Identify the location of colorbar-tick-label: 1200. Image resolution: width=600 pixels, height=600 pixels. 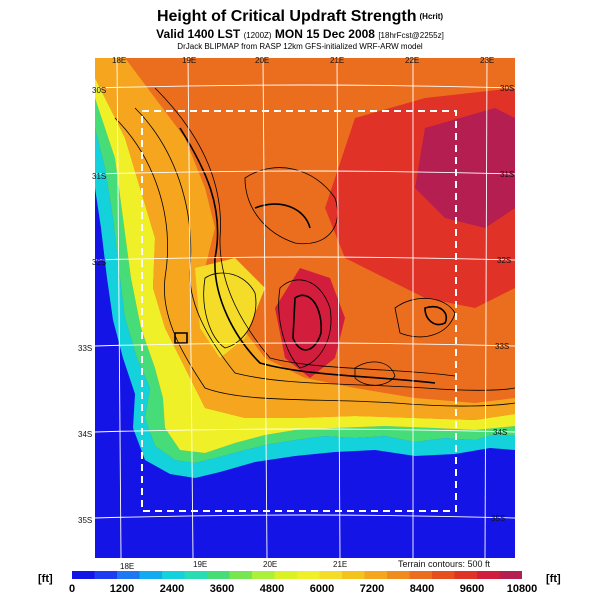
(122, 589).